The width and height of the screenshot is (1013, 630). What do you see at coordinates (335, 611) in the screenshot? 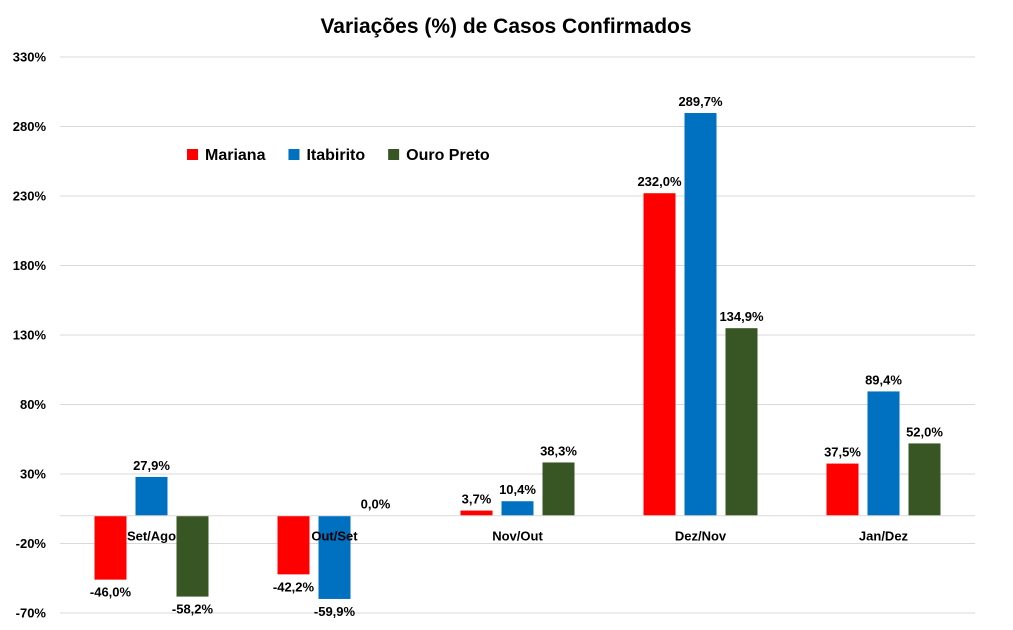
I see `data-label: -59,9%` at bounding box center [335, 611].